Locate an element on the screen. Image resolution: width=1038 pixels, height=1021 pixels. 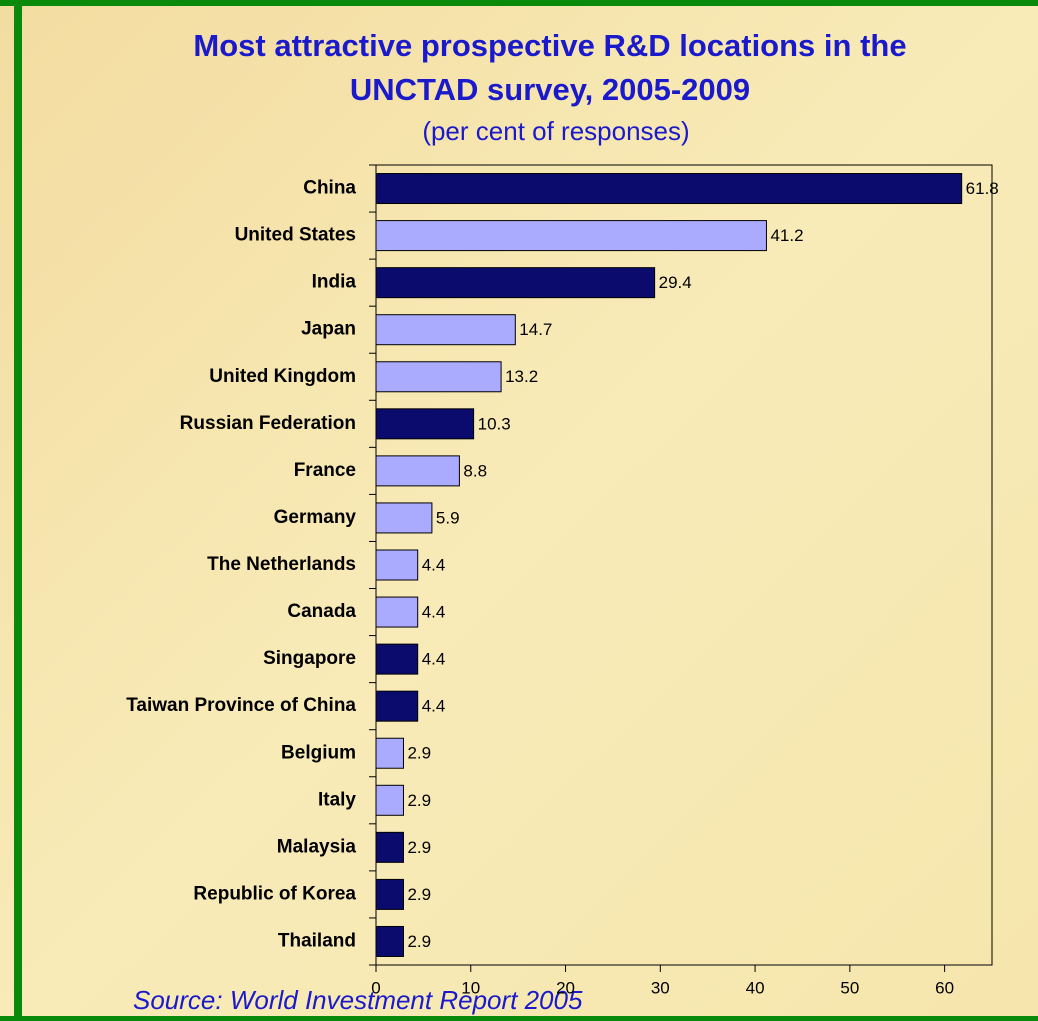
y-tick-label: Canada is located at coordinates (321, 611).